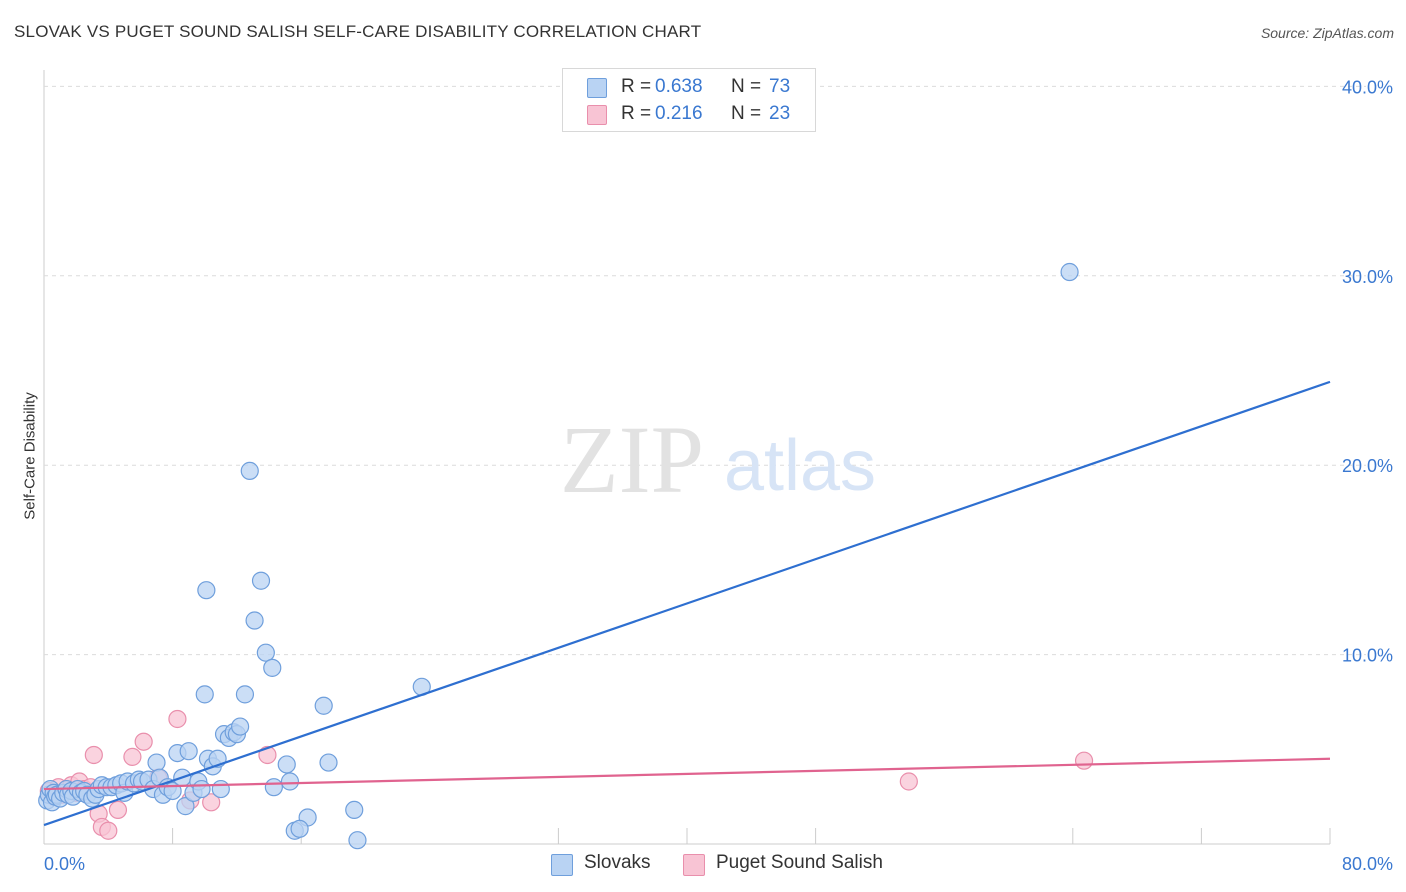 This screenshot has height=892, width=1406. What do you see at coordinates (1367, 656) in the screenshot?
I see `y-tick-label: 10.0%` at bounding box center [1367, 656].